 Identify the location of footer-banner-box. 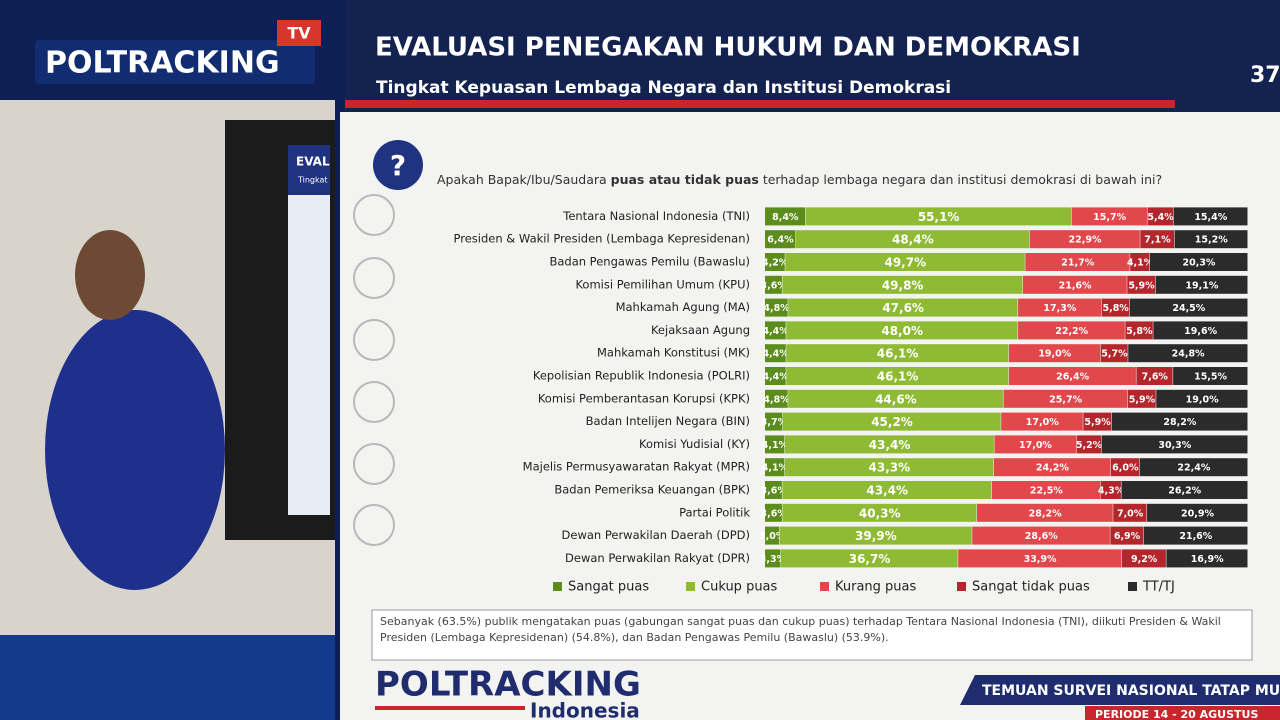
(1120, 690).